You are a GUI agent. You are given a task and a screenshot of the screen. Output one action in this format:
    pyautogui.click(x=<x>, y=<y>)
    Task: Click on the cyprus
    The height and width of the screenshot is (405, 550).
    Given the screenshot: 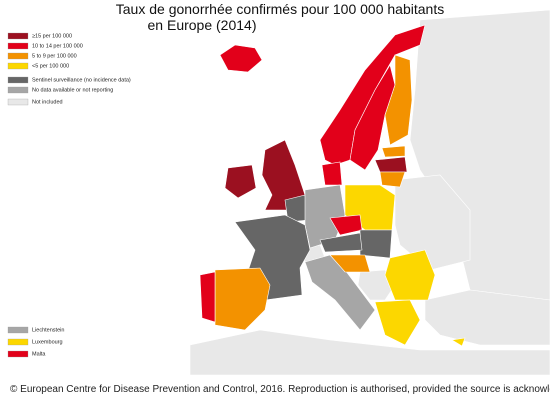 What is the action you would take?
    pyautogui.click(x=458, y=342)
    